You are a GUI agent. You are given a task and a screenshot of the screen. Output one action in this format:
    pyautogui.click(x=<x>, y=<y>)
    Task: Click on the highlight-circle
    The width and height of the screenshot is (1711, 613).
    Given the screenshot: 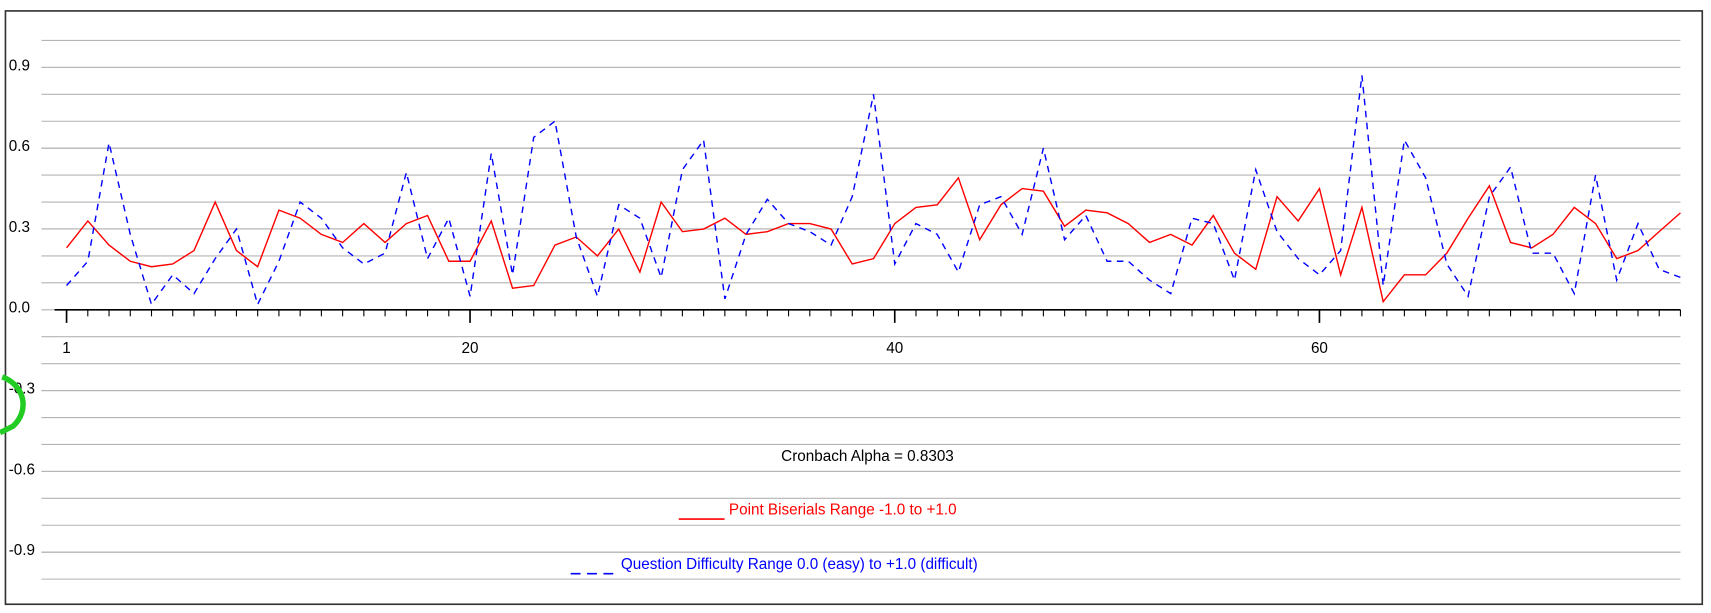 What is the action you would take?
    pyautogui.click(x=13, y=405)
    